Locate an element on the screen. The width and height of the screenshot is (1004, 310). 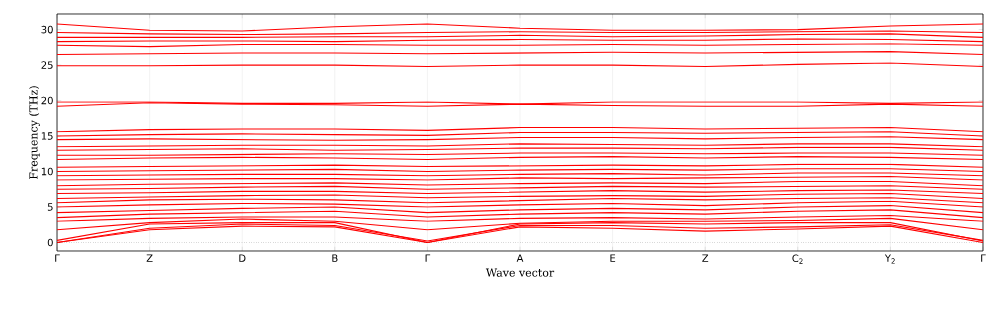
x-tick-label: Y$_{2}$ is located at coordinates (889, 259).